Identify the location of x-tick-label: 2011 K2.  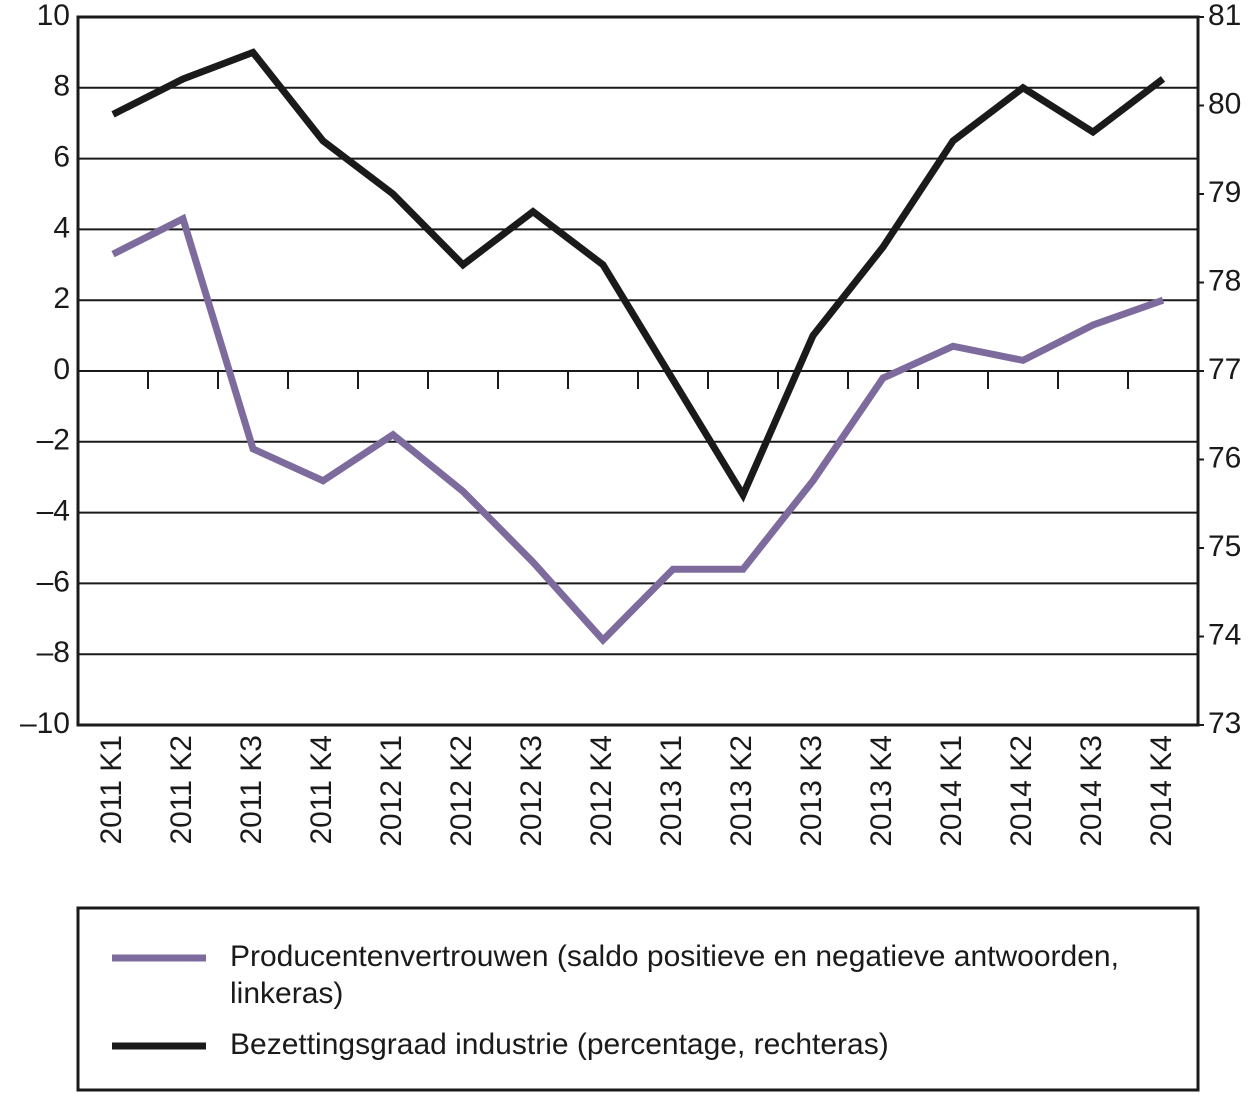
(181, 790).